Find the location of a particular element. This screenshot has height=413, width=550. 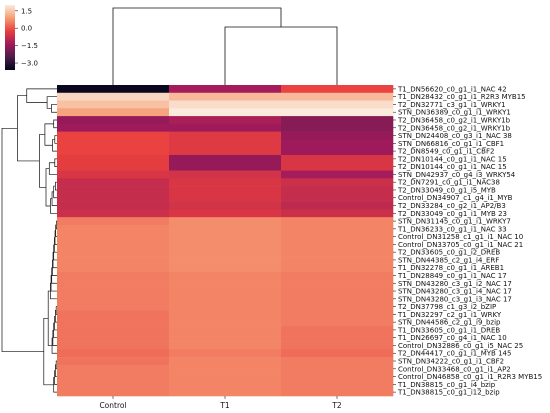

row-label: T1_DN33605_c0_g1_i1_DREB is located at coordinates (448, 330).